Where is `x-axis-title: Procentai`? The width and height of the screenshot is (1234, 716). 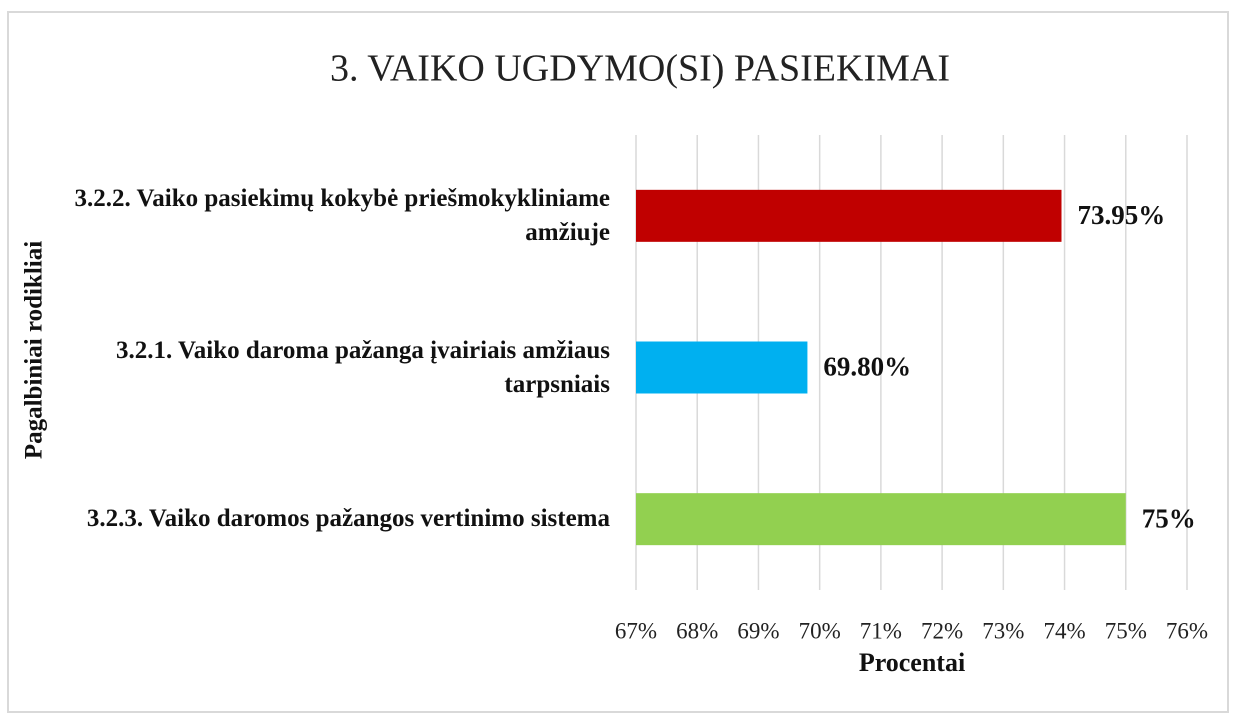 x-axis-title: Procentai is located at coordinates (912, 662).